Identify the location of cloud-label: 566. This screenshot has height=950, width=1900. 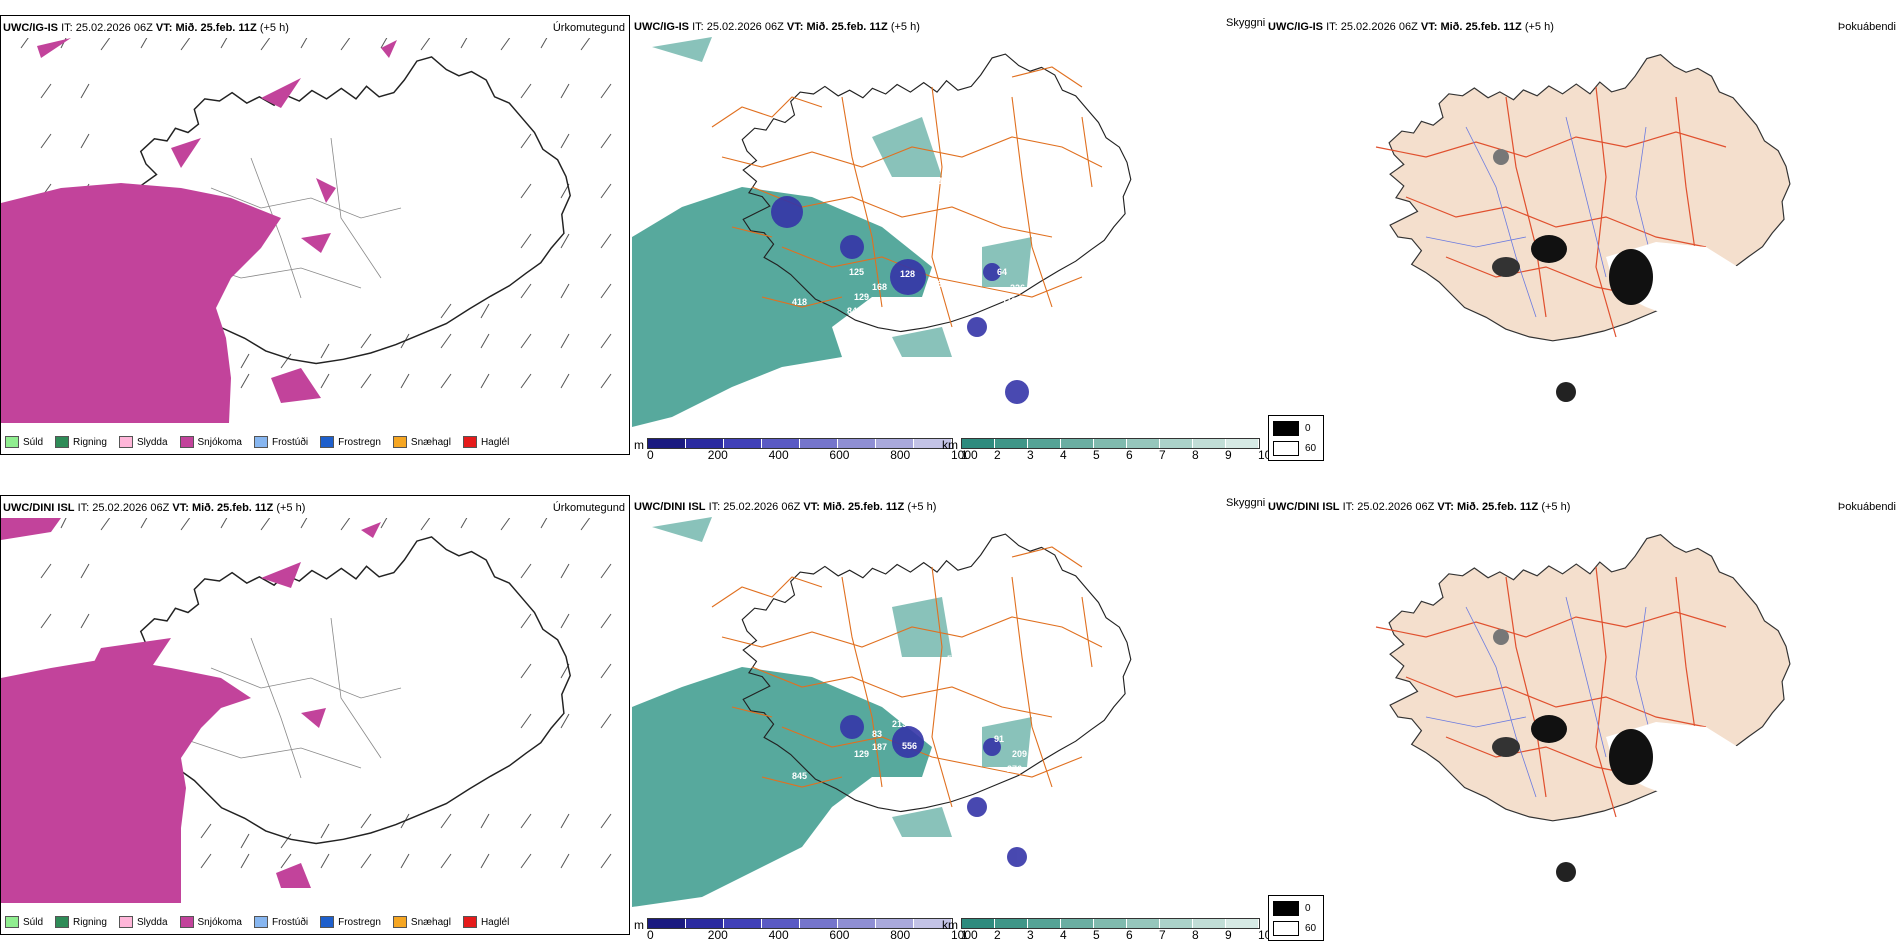
(954, 659).